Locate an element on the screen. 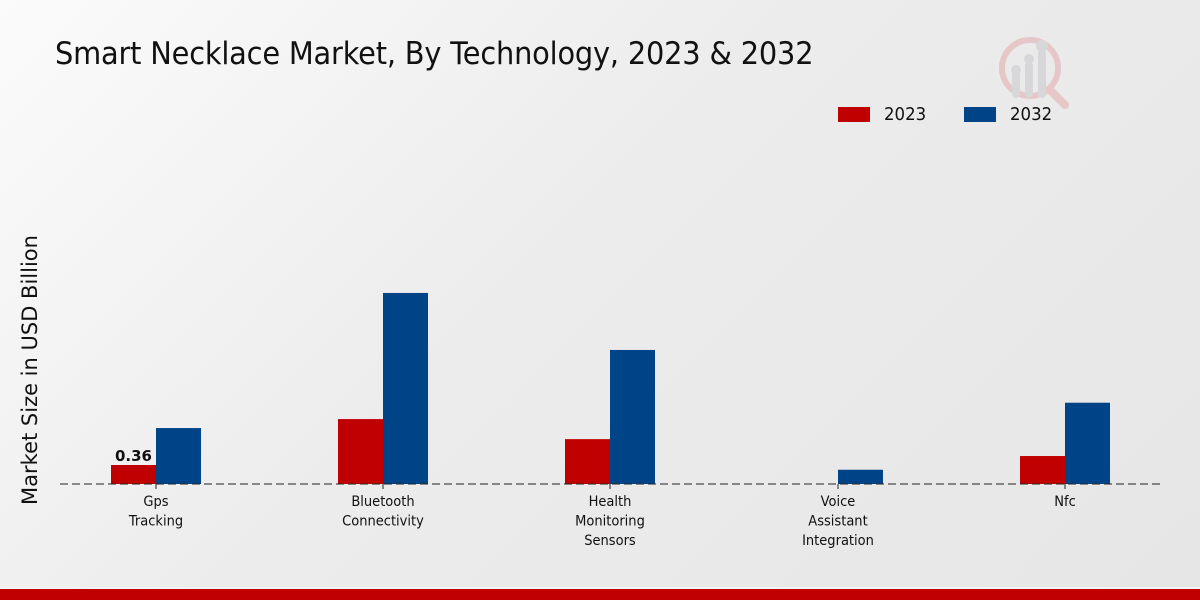 The image size is (1200, 600). x-tick-label-4-0: Nfc is located at coordinates (1065, 501).